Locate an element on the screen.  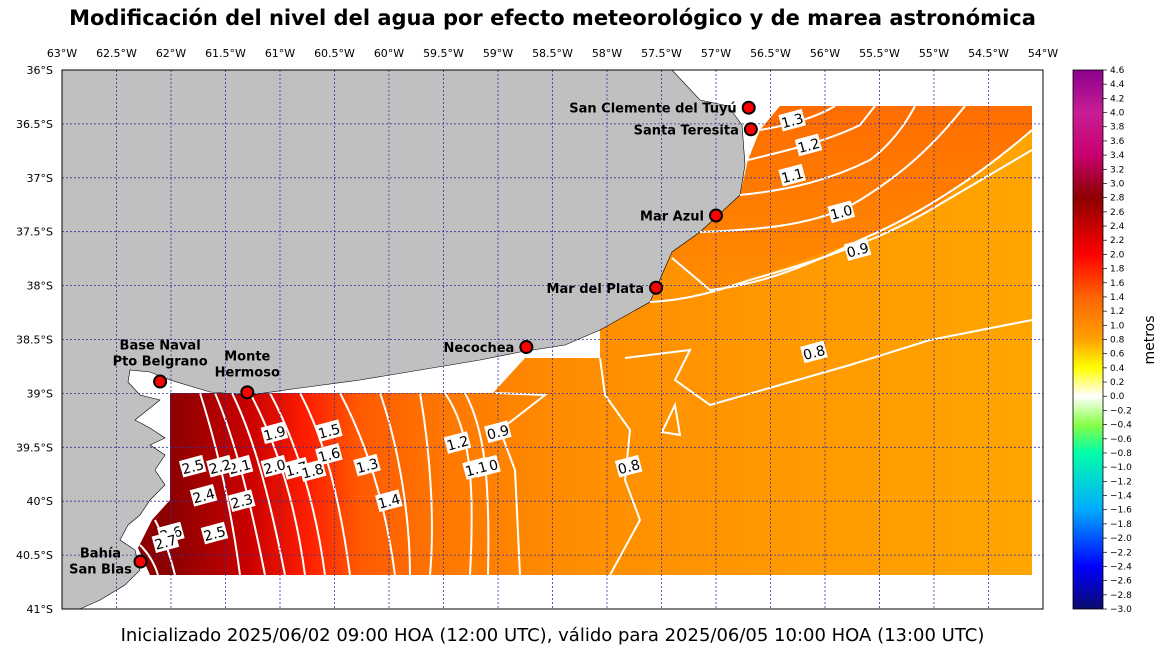
svg-text: 1.8 is located at coordinates (313, 471).